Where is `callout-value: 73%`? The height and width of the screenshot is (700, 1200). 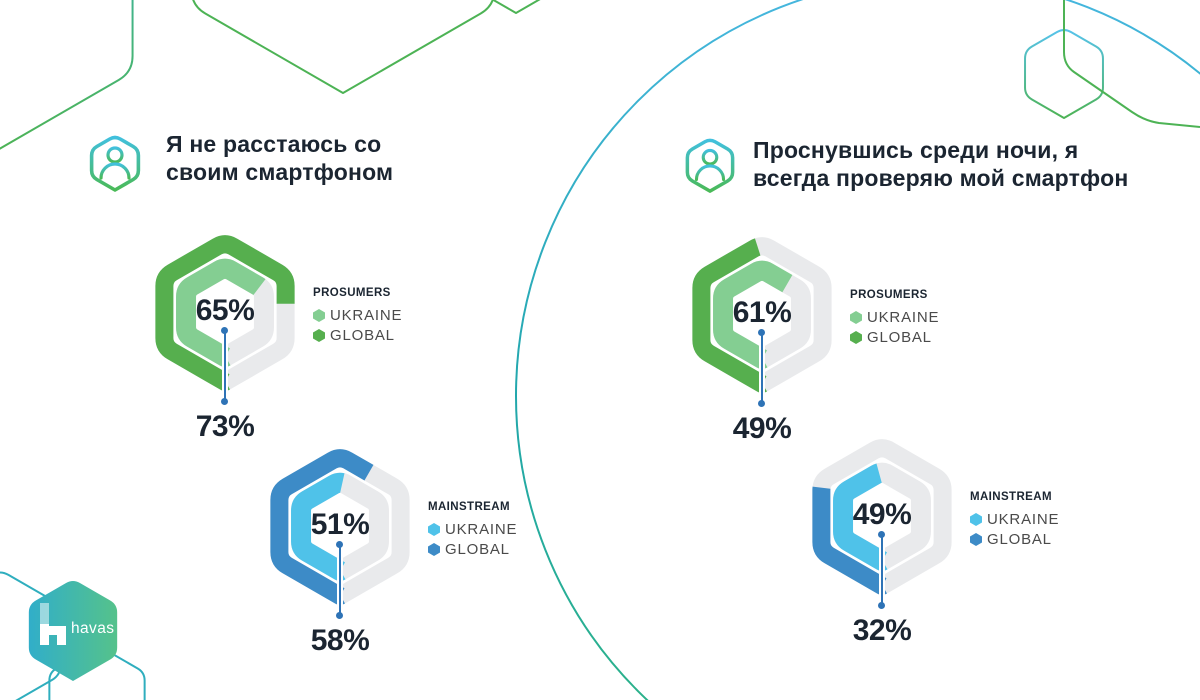 callout-value: 73% is located at coordinates (225, 426).